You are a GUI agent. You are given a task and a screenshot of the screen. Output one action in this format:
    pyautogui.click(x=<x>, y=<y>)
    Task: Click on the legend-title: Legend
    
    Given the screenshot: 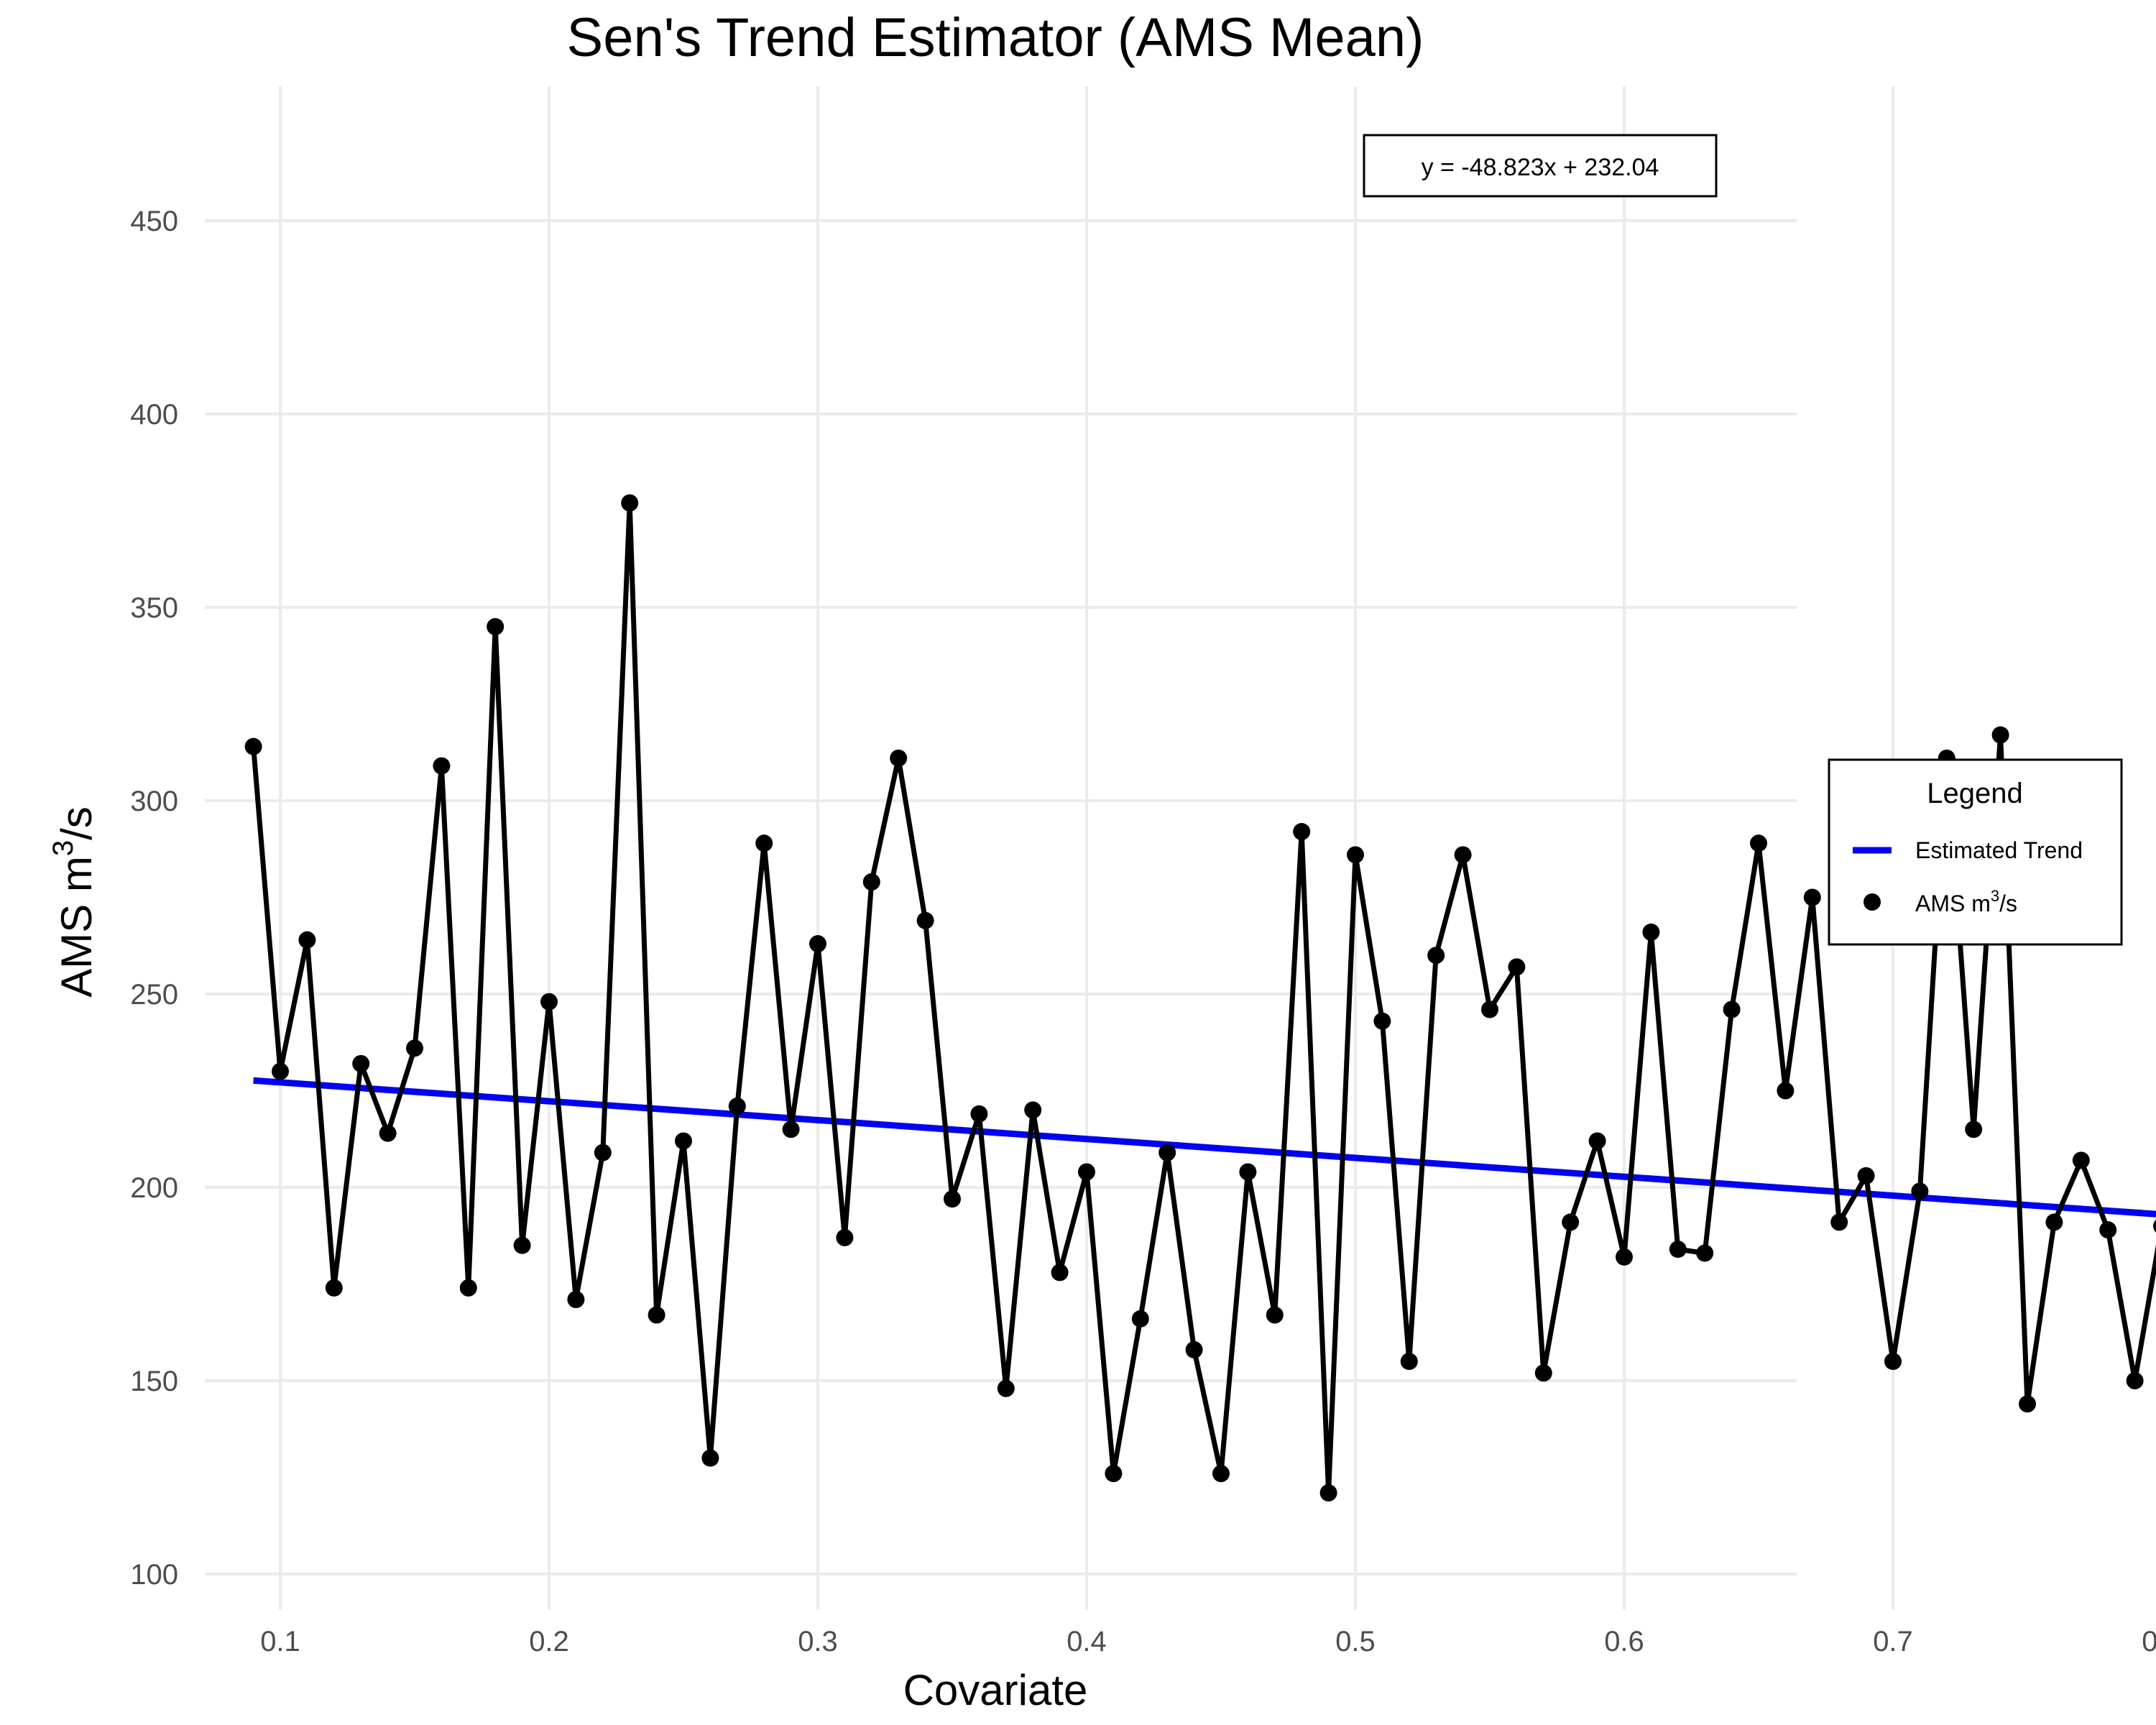 What is the action you would take?
    pyautogui.click(x=1974, y=793)
    